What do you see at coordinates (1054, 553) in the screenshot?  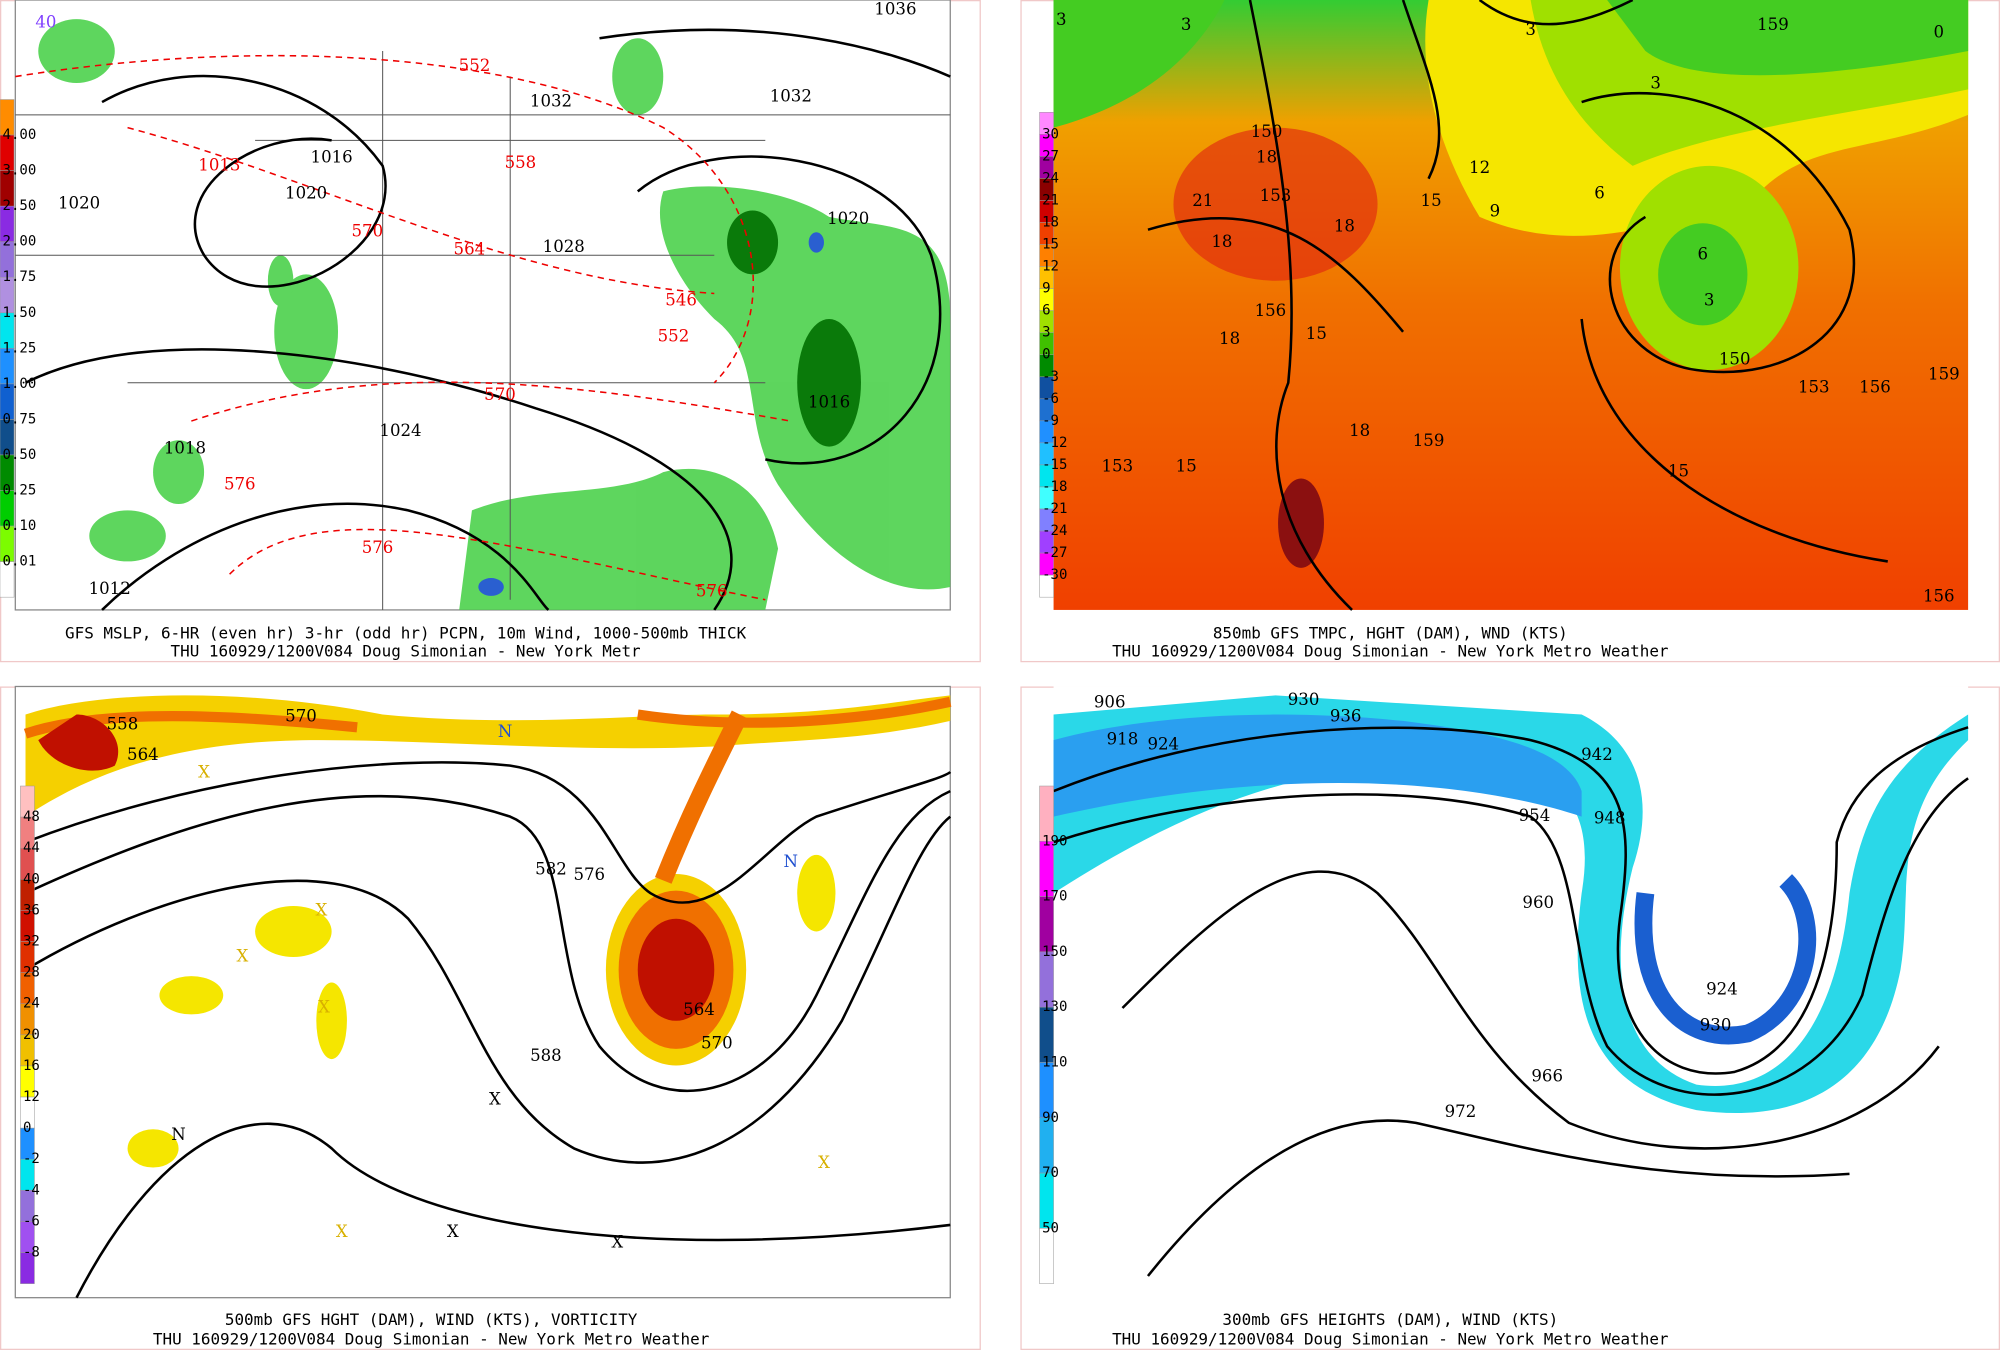 I see `colorbar-label: -27` at bounding box center [1054, 553].